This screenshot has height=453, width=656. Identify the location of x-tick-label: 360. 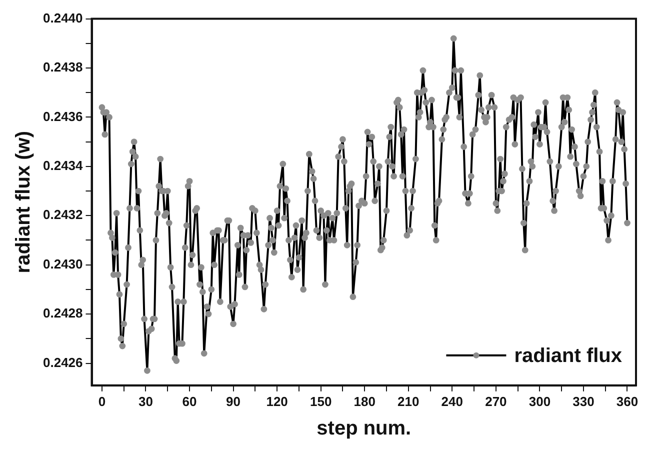
(627, 401).